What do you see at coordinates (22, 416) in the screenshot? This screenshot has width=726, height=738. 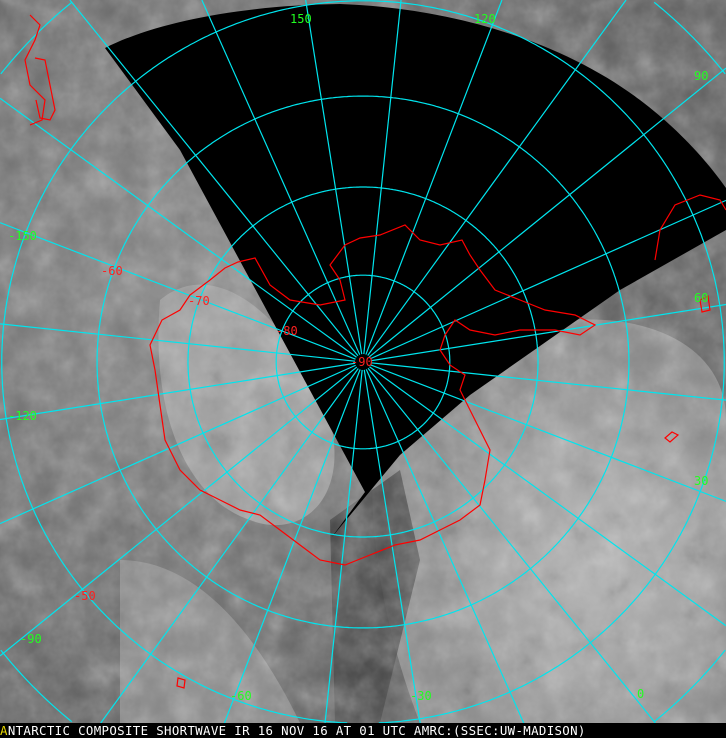 I see `longitude-label: -120` at bounding box center [22, 416].